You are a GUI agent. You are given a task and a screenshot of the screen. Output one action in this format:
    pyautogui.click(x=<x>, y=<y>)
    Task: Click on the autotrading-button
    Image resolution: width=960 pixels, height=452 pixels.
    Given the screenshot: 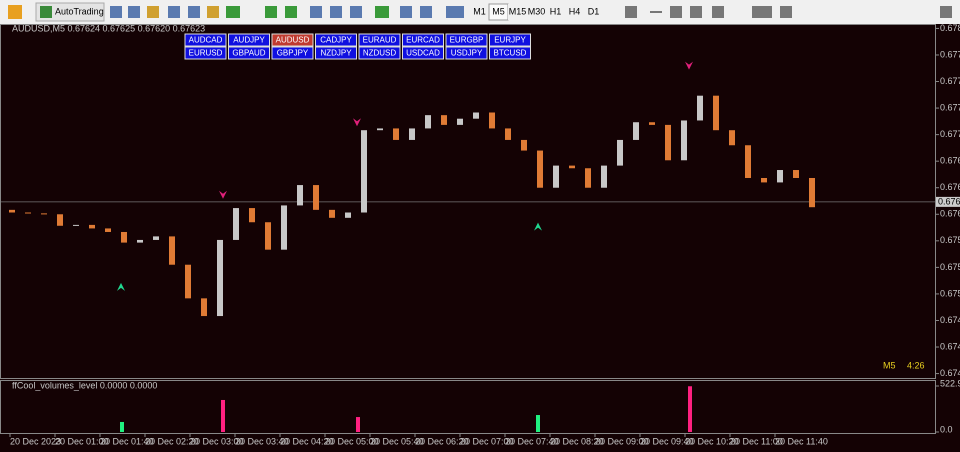 What is the action you would take?
    pyautogui.click(x=70, y=12)
    